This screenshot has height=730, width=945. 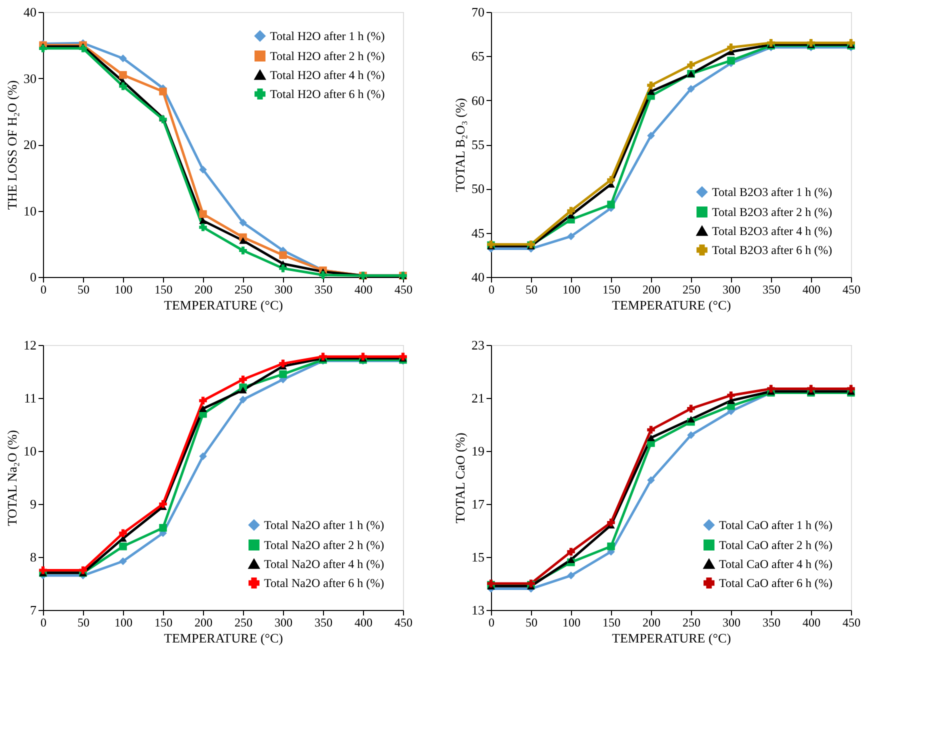 What do you see at coordinates (775, 525) in the screenshot?
I see `legend-label: Total CaO after 1 h (%)` at bounding box center [775, 525].